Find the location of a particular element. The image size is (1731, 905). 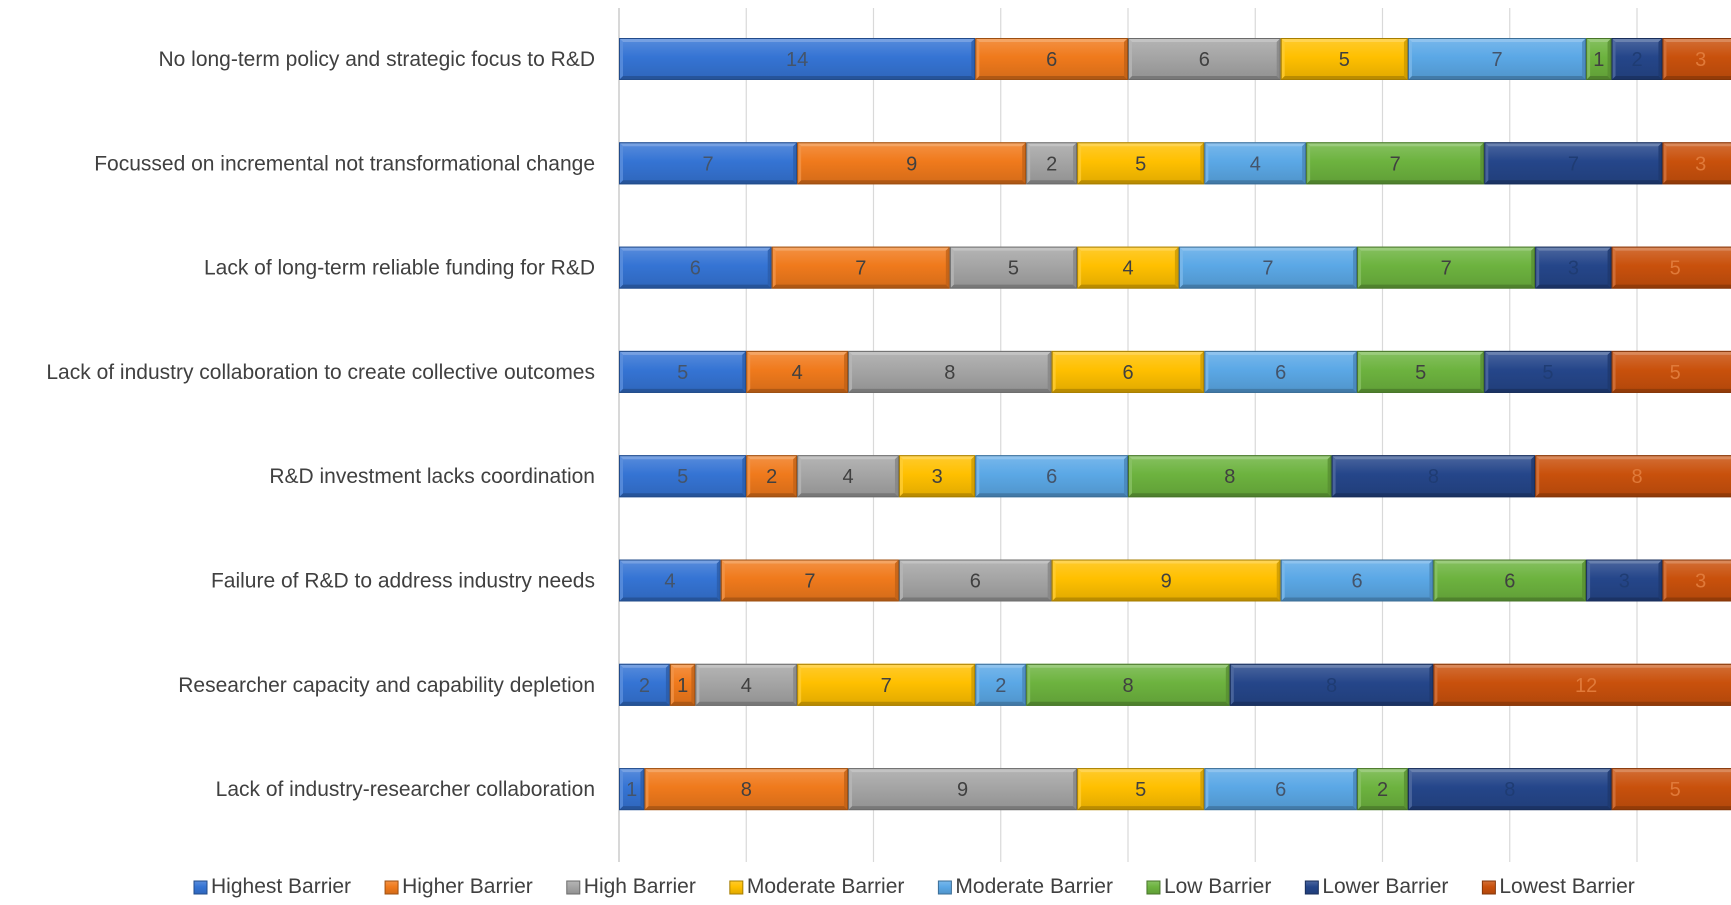

legend-label: Moderate Barrier is located at coordinates (1034, 886).